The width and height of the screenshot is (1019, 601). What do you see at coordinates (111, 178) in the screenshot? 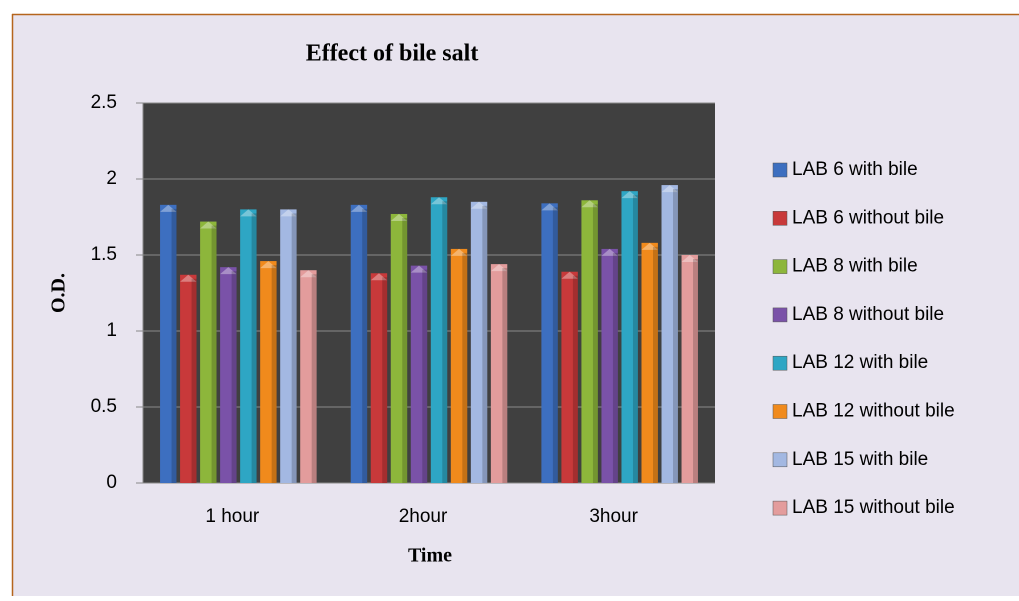
I see `y-tick-label: 2` at bounding box center [111, 178].